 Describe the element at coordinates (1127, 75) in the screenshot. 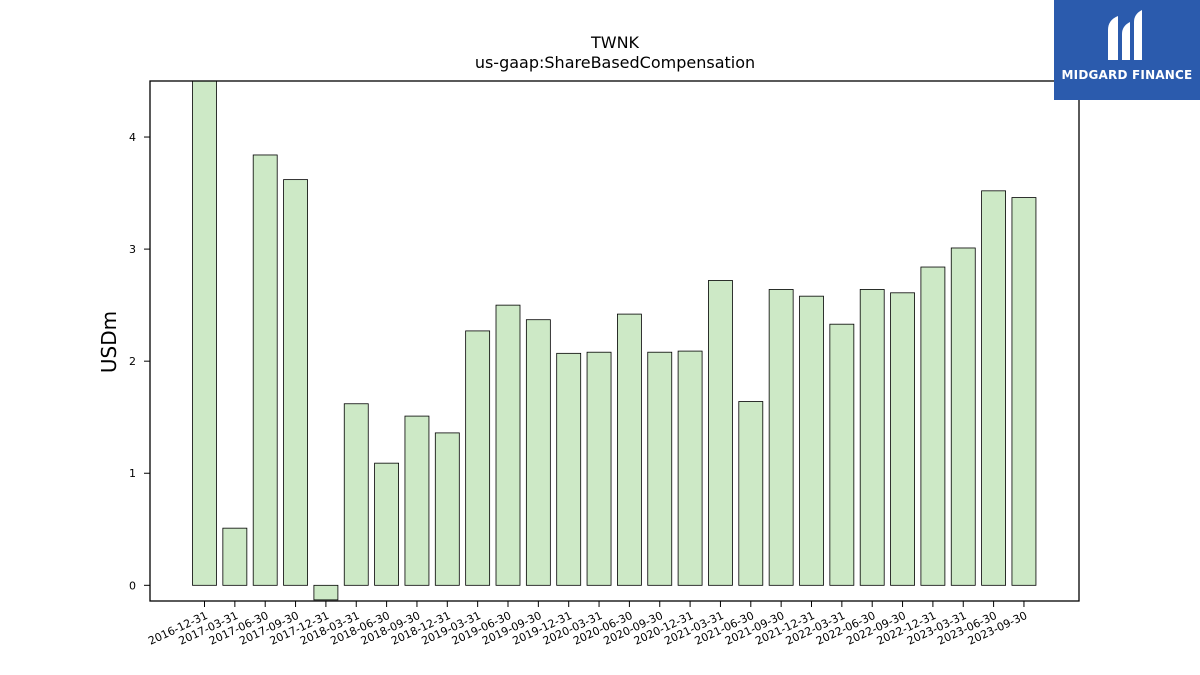

I see `brand-name: MIDGARD FINANCE` at that location.